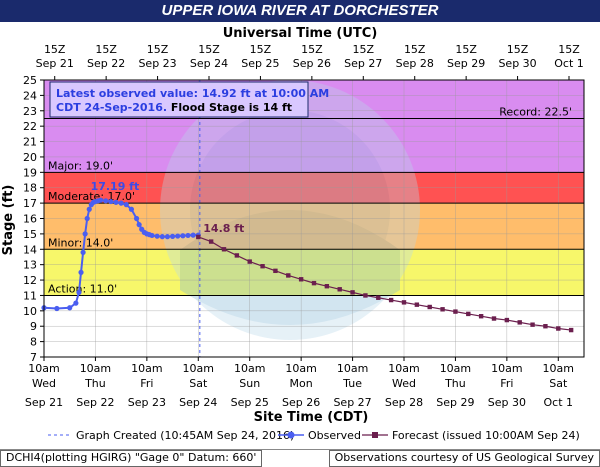 The width and height of the screenshot is (600, 467). I want to click on x-tick-date: Sep 22, so click(95, 402).